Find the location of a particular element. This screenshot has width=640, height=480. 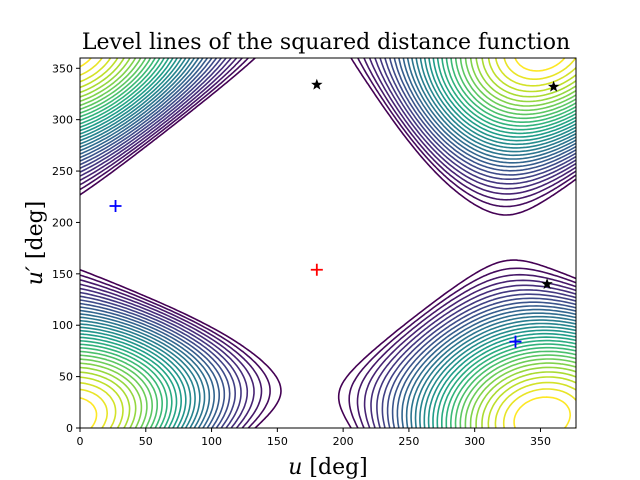

y-tick-label: 250 is located at coordinates (62, 171).